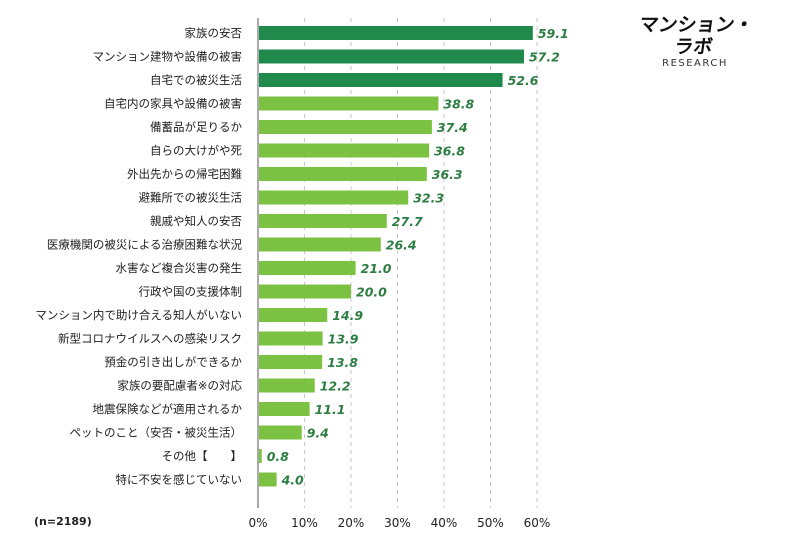 The image size is (800, 550). What do you see at coordinates (168, 57) in the screenshot?
I see `category-label: マンション建物や設備の被害` at bounding box center [168, 57].